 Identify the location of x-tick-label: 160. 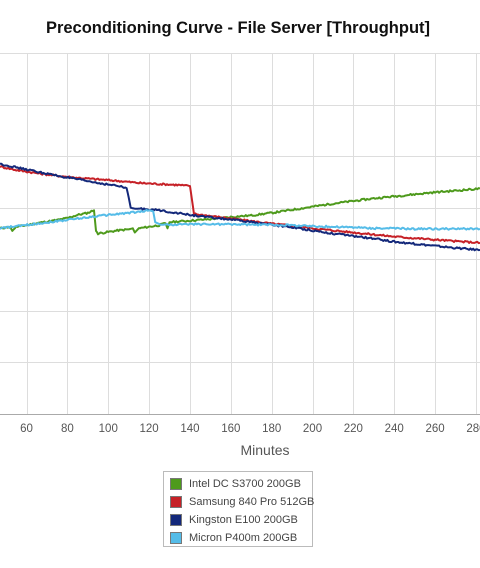
(230, 429).